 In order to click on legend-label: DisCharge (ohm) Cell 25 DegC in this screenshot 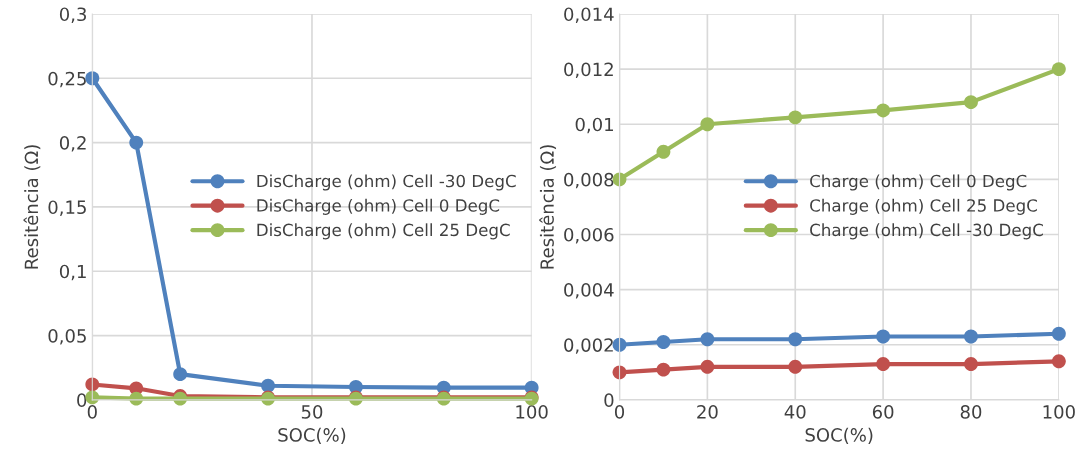, I will do `click(383, 231)`.